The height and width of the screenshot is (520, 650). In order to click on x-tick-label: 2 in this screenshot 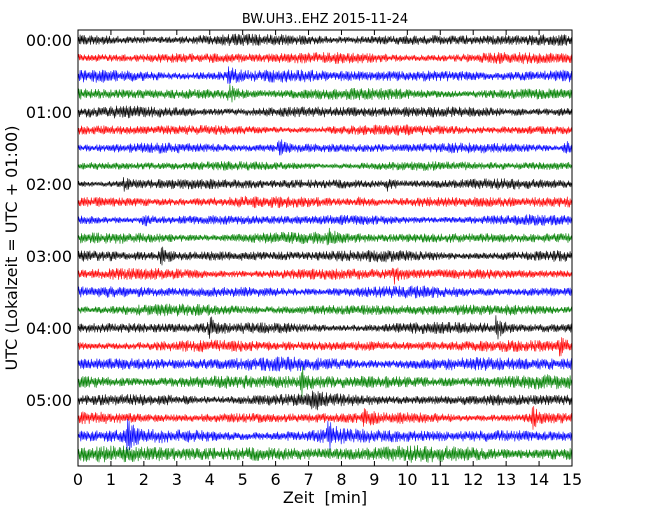, I will do `click(144, 479)`.